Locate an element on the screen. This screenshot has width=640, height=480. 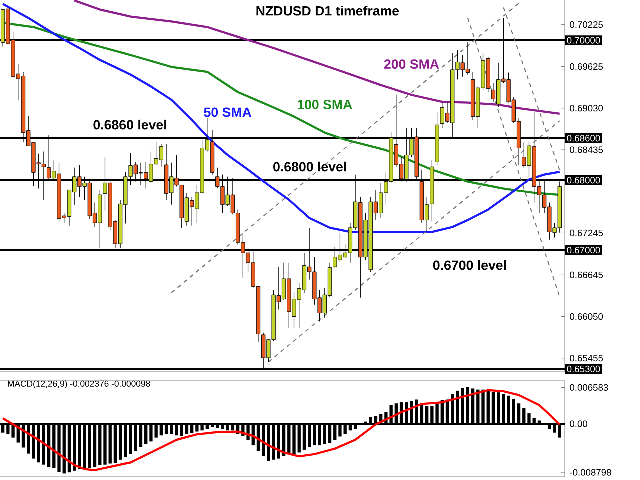
series-label: 100 SMA is located at coordinates (325, 105).